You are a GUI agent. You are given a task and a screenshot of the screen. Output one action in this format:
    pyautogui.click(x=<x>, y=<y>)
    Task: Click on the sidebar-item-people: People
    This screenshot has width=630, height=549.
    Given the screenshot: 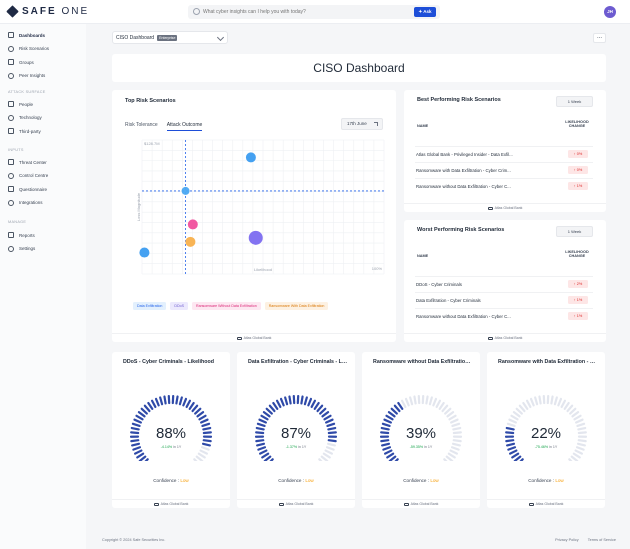 What is the action you would take?
    pyautogui.click(x=20, y=104)
    